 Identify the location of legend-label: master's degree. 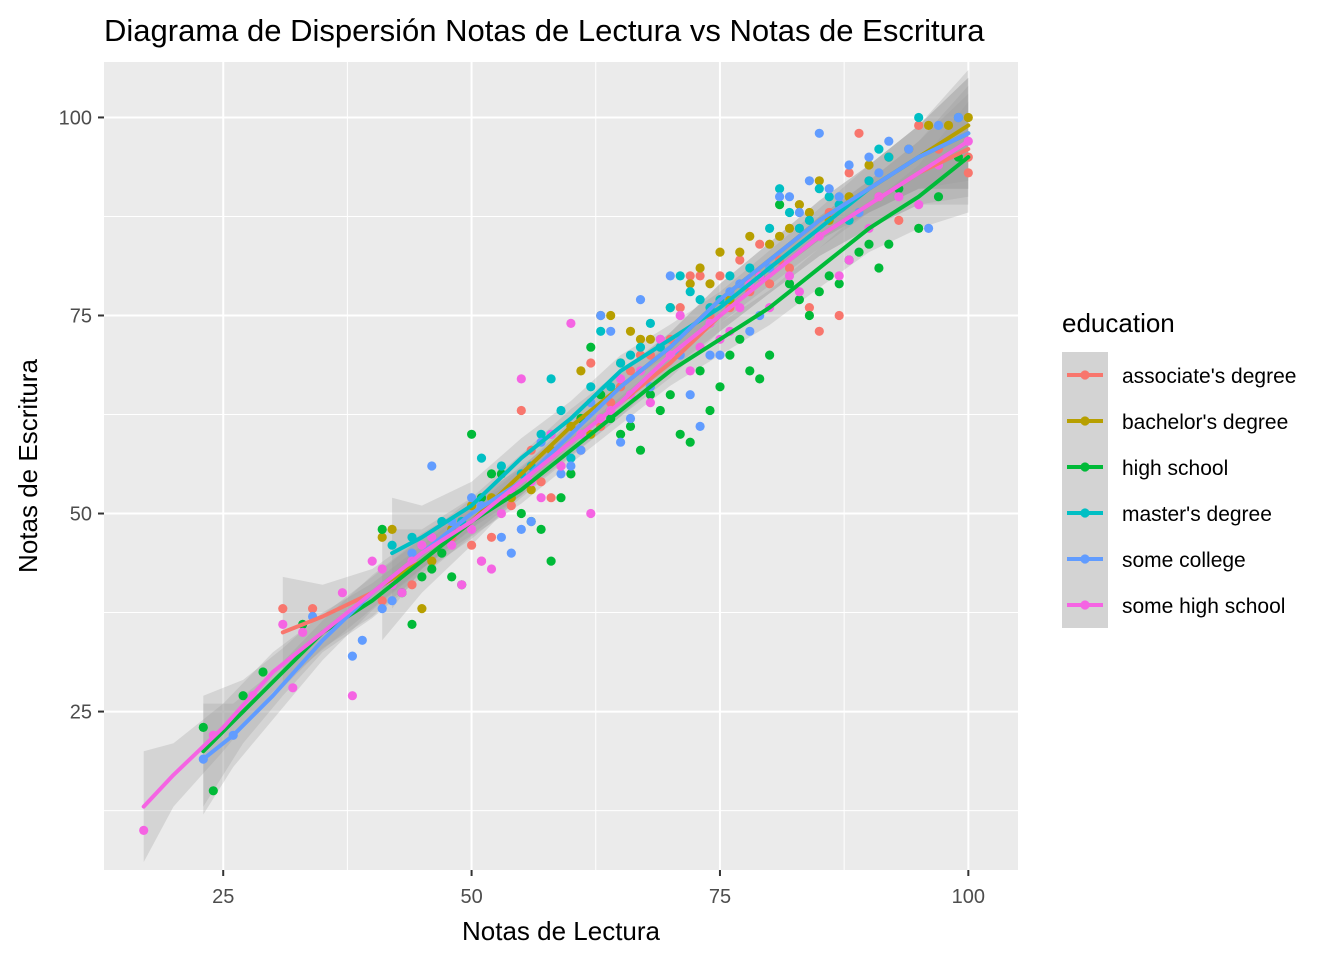
(1197, 514).